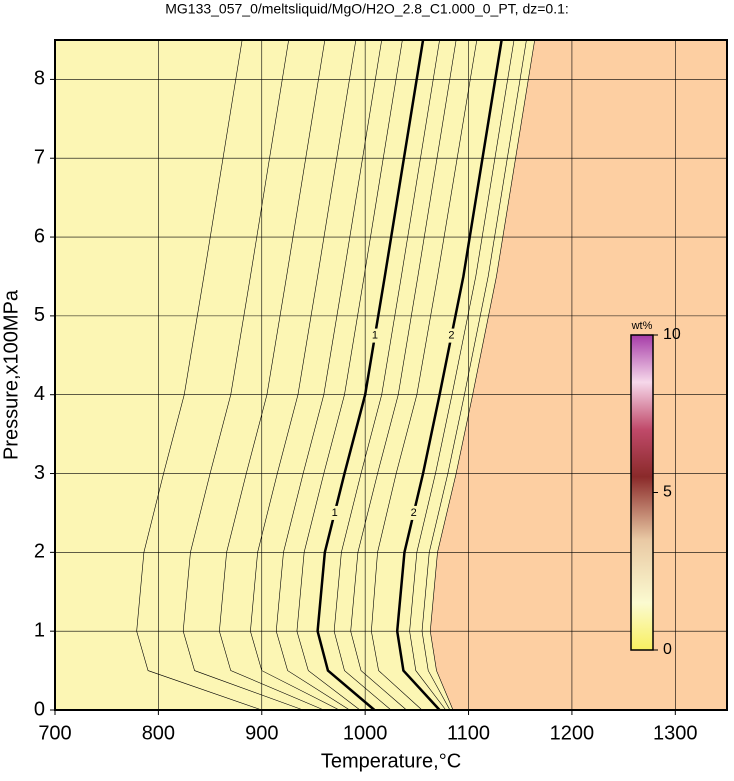 The image size is (734, 781). Describe the element at coordinates (365, 733) in the screenshot. I see `x-tick-label: 1000` at that location.